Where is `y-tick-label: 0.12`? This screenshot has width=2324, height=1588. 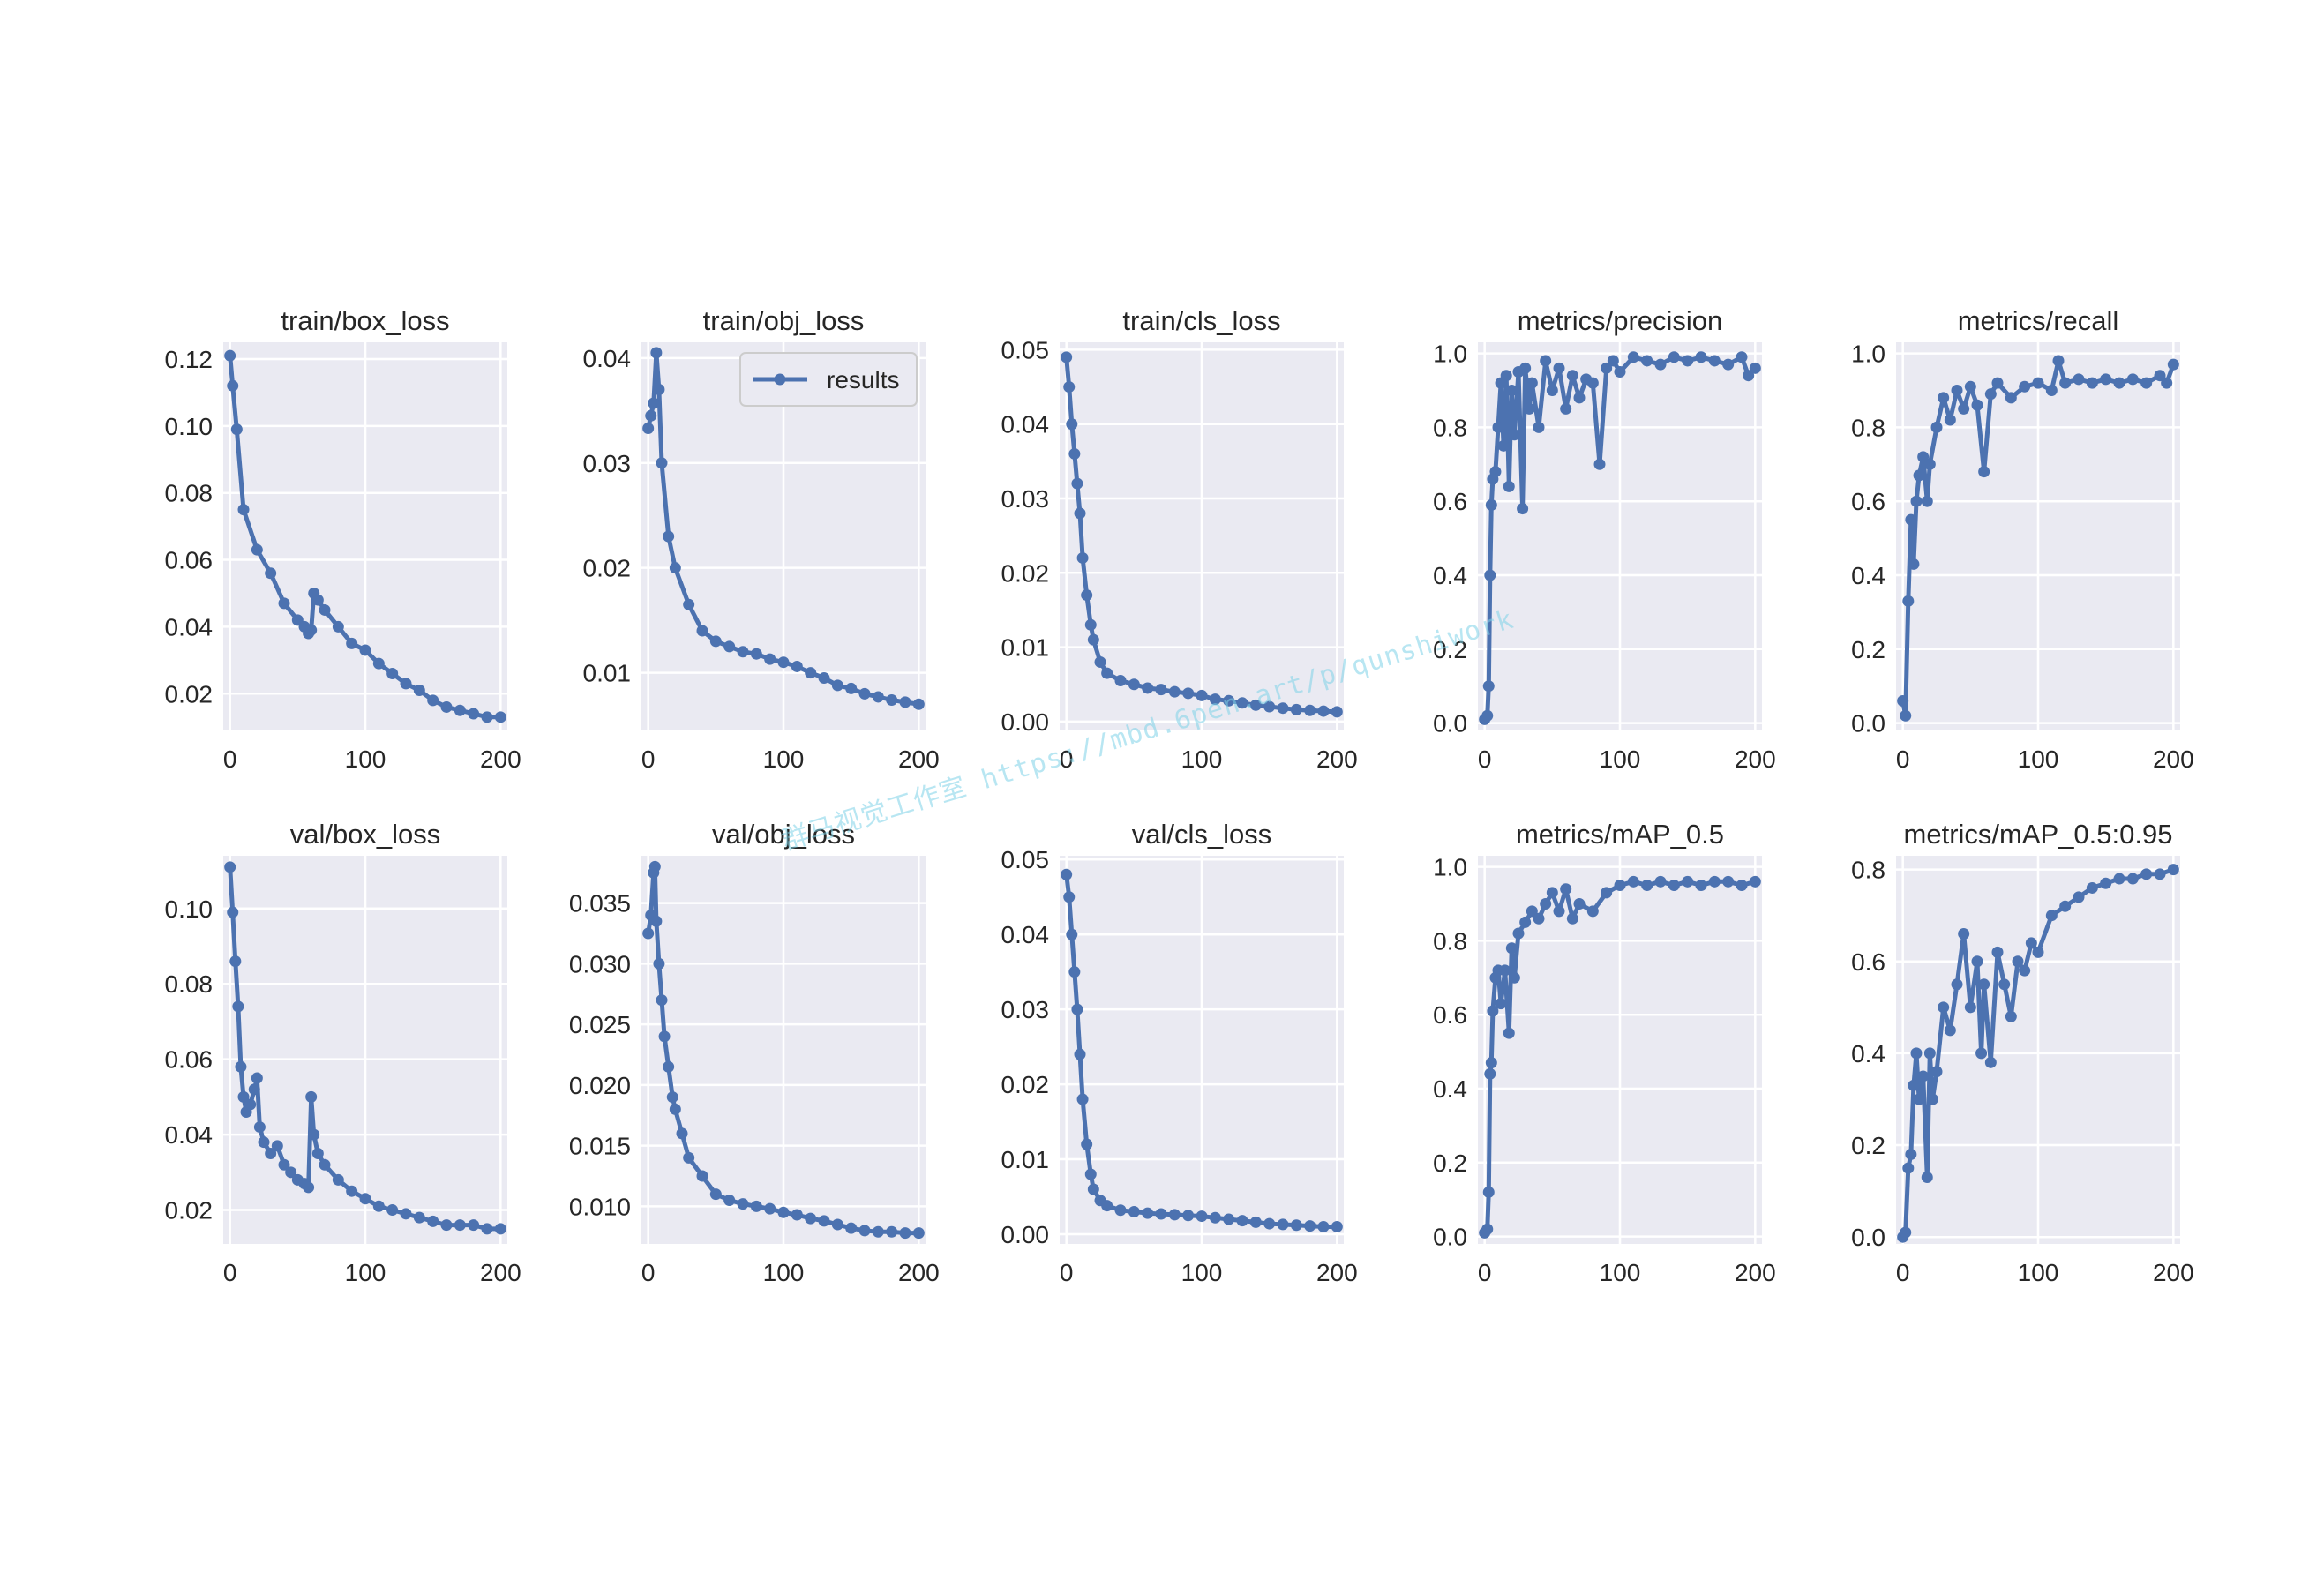 y-tick-label: 0.12 is located at coordinates (189, 359).